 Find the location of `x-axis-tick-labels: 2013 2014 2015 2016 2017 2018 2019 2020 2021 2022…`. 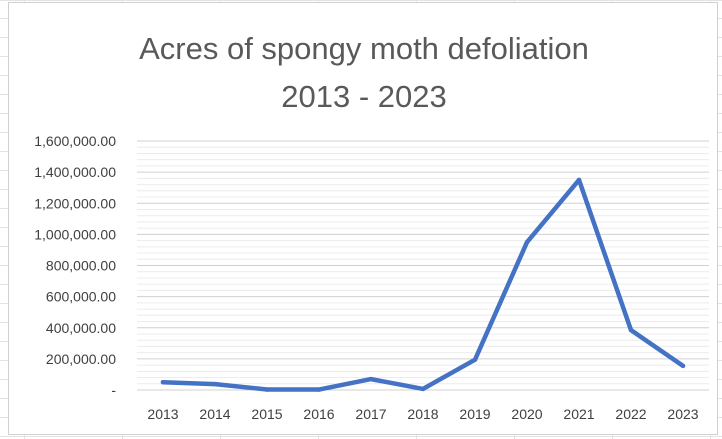

x-axis-tick-labels: 2013 2014 2015 2016 2017 2018 2019 2020 2021 2022… is located at coordinates (422, 414).